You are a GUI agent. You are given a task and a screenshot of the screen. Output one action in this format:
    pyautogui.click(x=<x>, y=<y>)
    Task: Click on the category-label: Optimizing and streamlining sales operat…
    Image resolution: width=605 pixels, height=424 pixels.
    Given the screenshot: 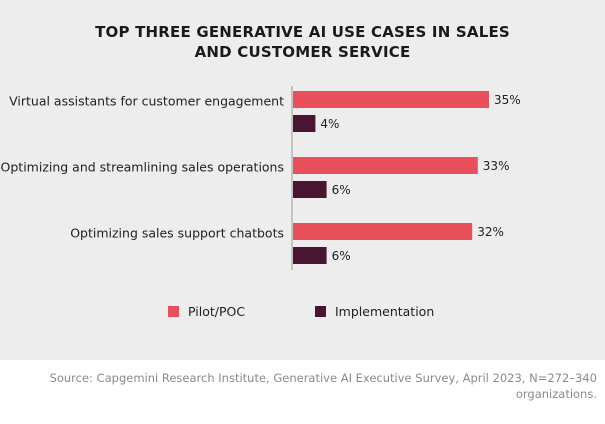 What is the action you would take?
    pyautogui.click(x=142, y=167)
    